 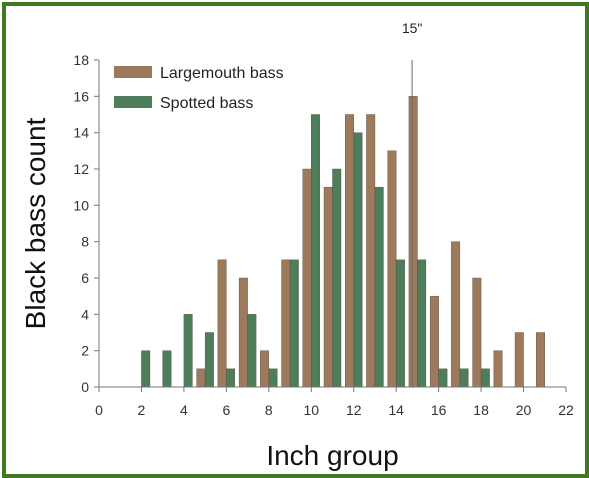 What do you see at coordinates (85, 242) in the screenshot?
I see `y-tick-label: 8` at bounding box center [85, 242].